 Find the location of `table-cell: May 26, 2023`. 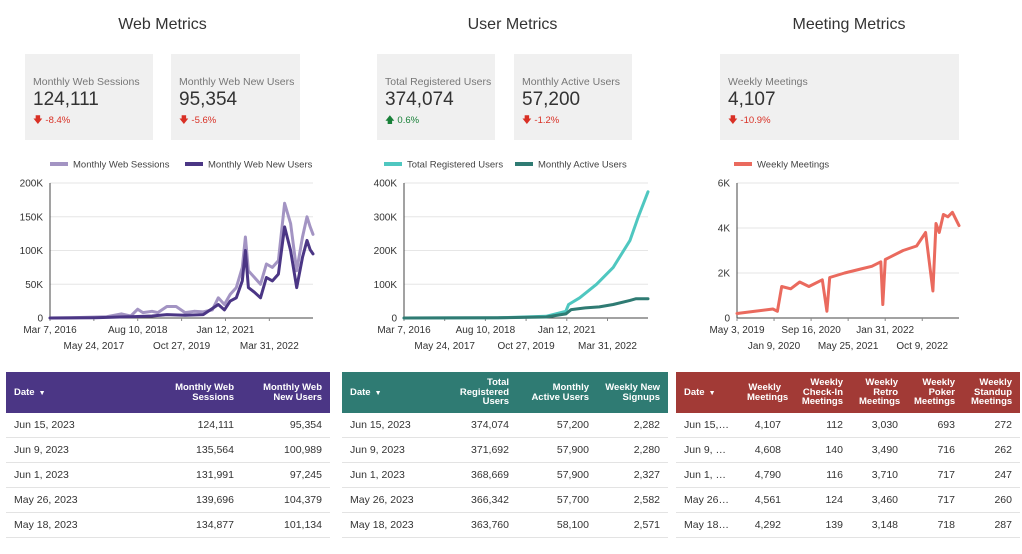

table-cell: May 26, 2023 is located at coordinates (393, 500).